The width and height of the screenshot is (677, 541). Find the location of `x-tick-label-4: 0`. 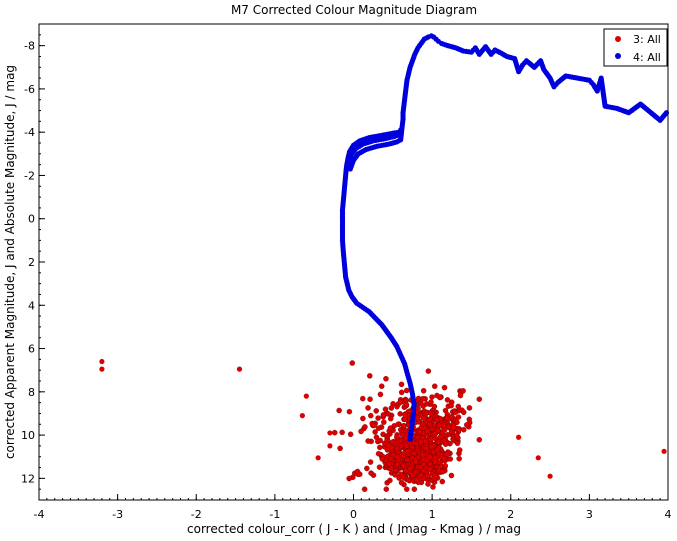

x-tick-label-4: 0 is located at coordinates (353, 514).